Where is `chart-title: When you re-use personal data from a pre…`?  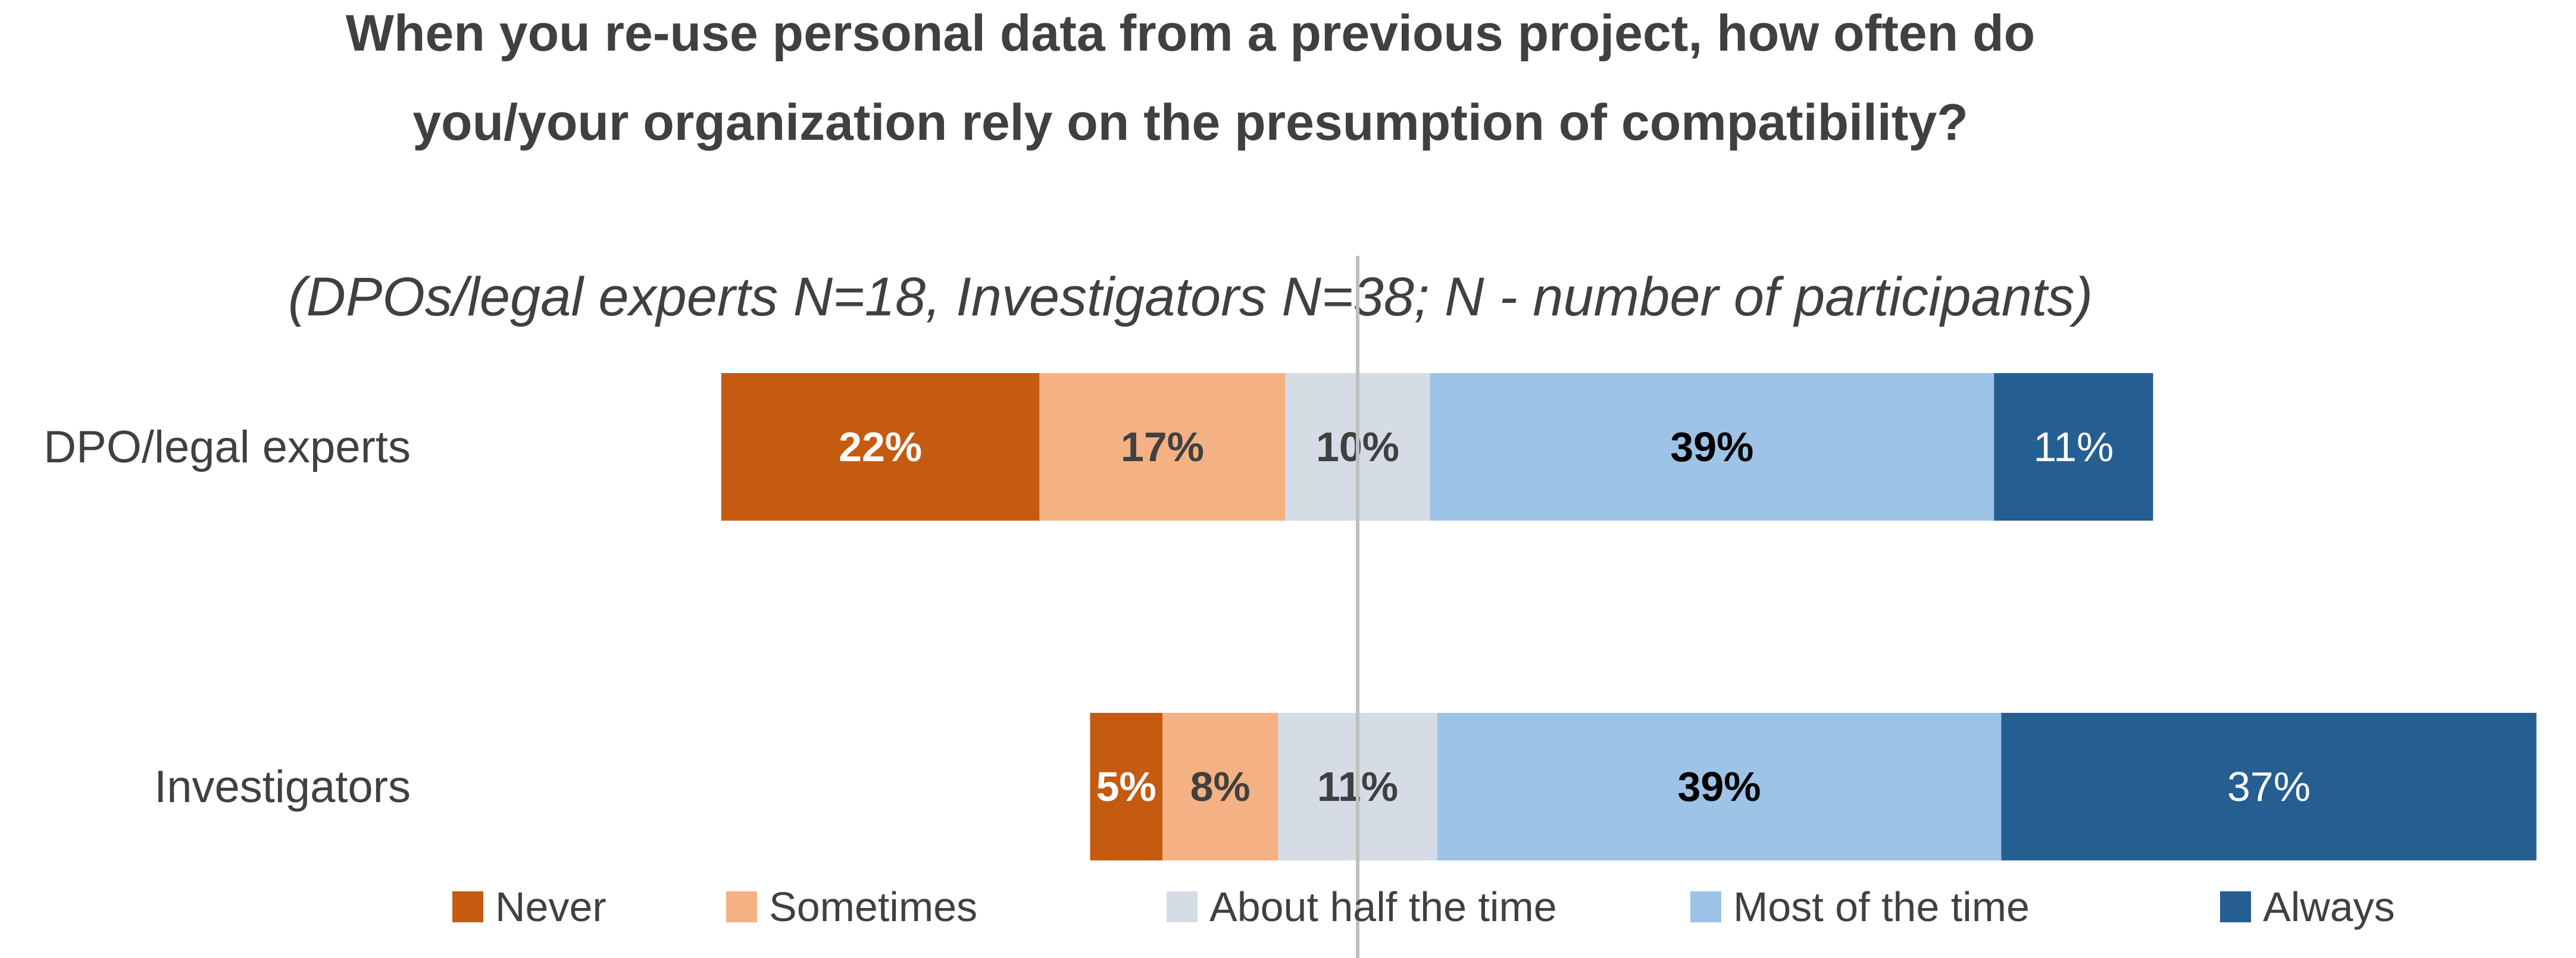
chart-title: When you re-use personal data from a pre… is located at coordinates (1190, 78).